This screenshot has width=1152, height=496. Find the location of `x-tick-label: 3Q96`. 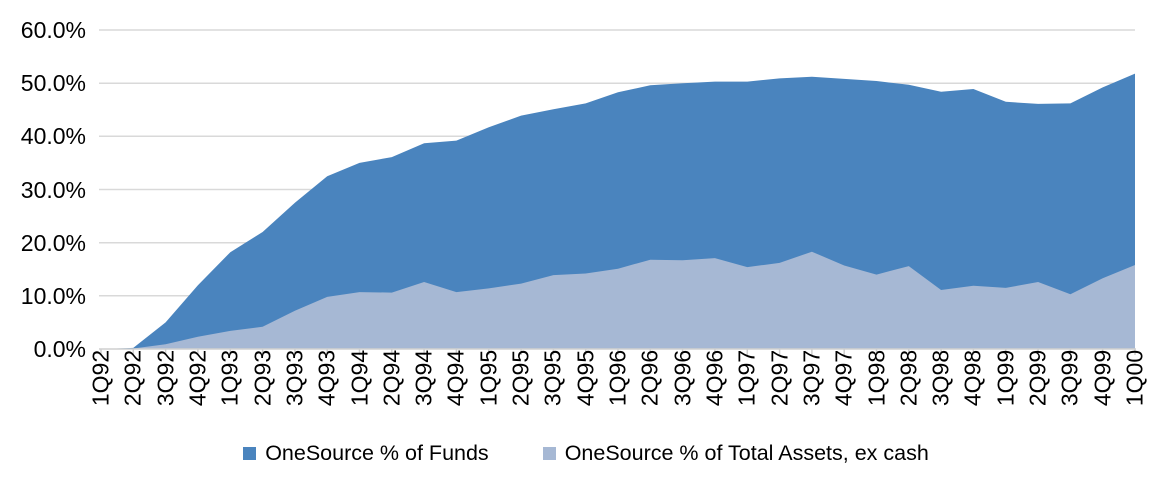

x-tick-label: 3Q96 is located at coordinates (682, 378).